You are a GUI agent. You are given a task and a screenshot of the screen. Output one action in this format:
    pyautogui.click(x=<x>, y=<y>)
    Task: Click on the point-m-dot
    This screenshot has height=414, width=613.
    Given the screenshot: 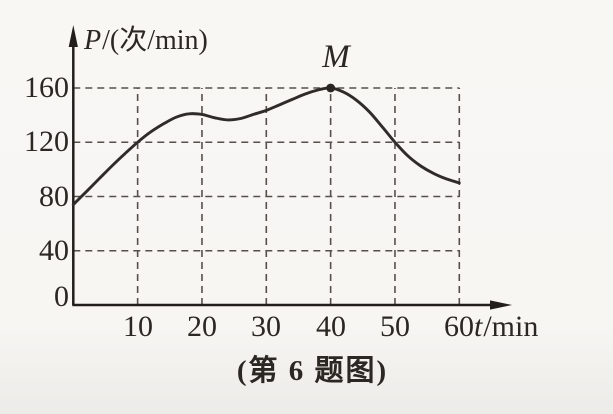 What is the action you would take?
    pyautogui.click(x=331, y=88)
    